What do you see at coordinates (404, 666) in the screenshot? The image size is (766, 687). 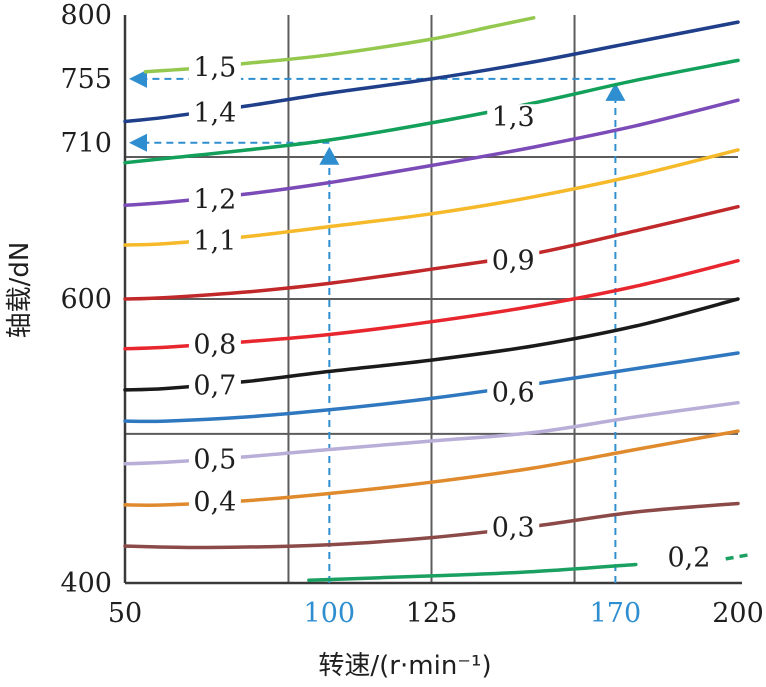 I see `x-axis-label: 转速/(r·min⁻¹)` at bounding box center [404, 666].